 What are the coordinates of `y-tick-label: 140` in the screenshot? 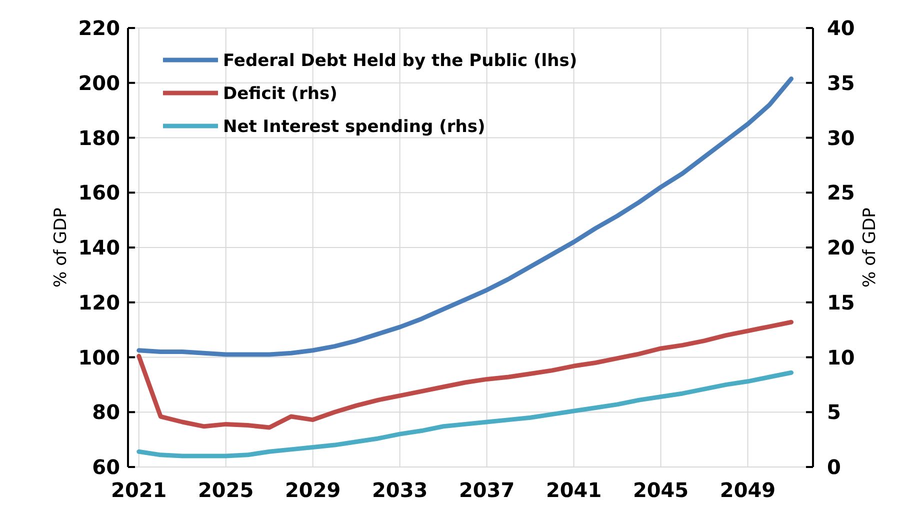 It's located at (99, 248).